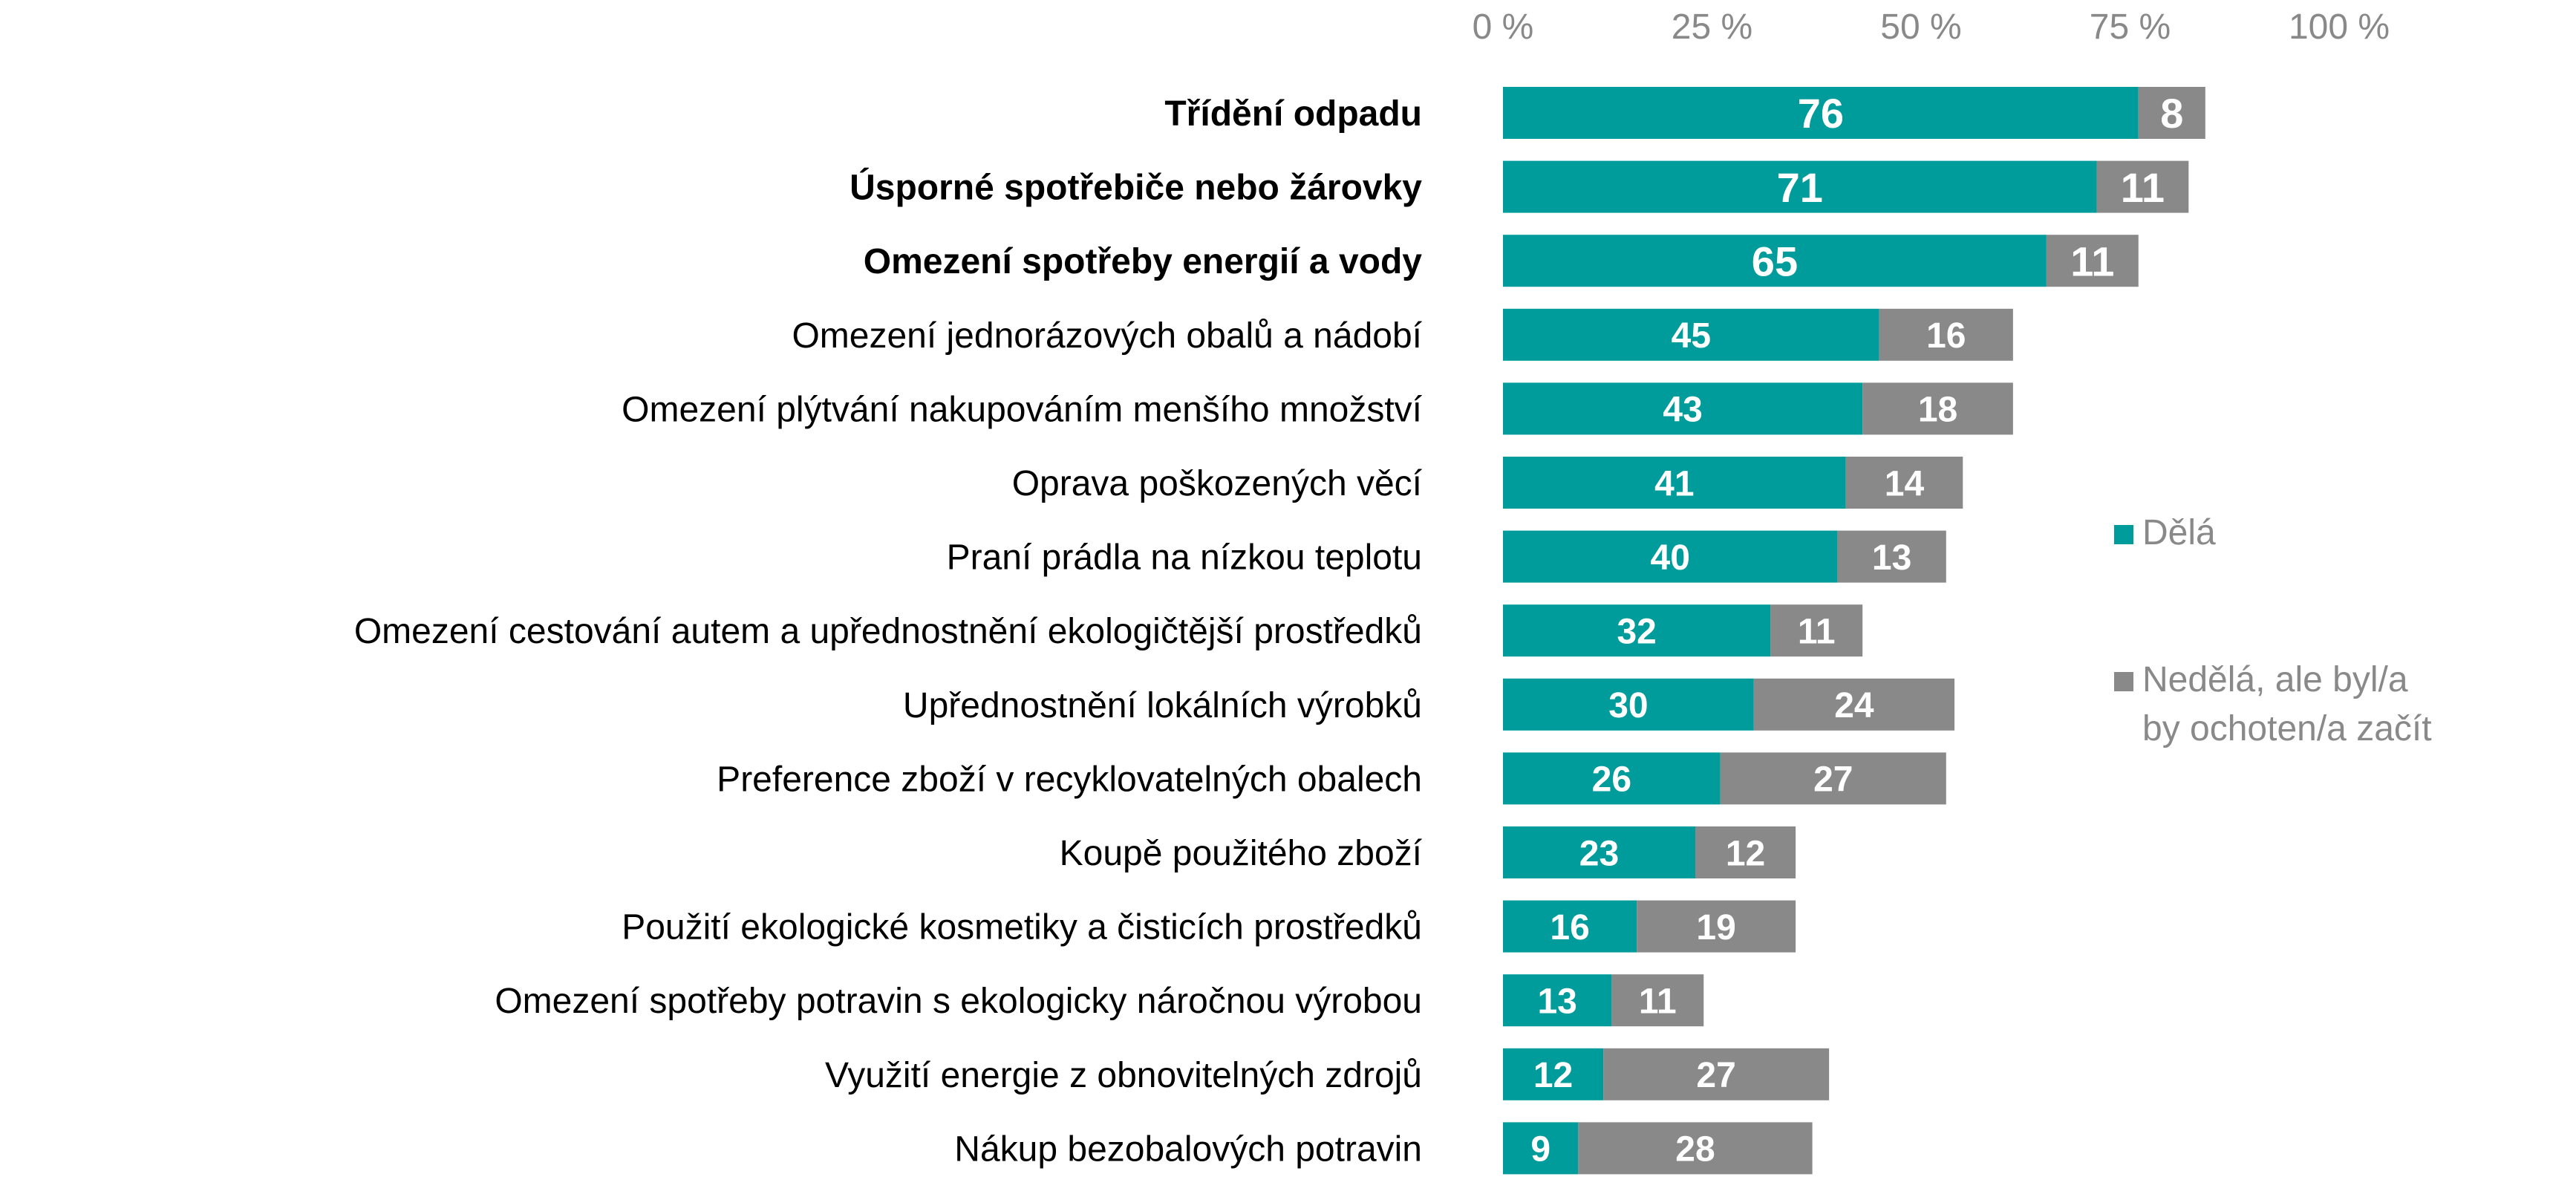 Image resolution: width=2576 pixels, height=1194 pixels. Describe the element at coordinates (1217, 483) in the screenshot. I see `category-label: Oprava poškozených věcí` at that location.